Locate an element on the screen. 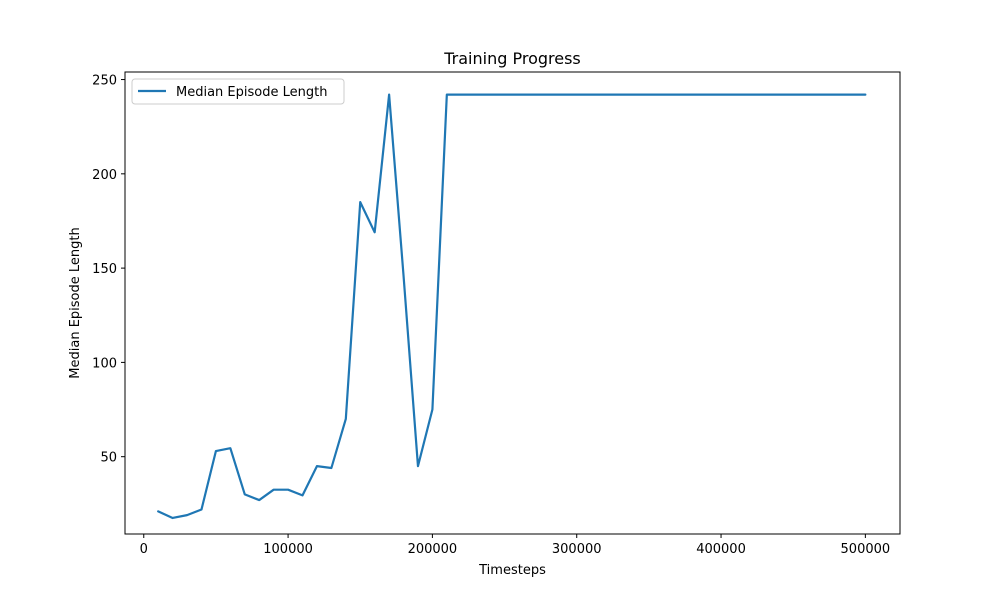  y-tick-label: 50 is located at coordinates (108, 458).